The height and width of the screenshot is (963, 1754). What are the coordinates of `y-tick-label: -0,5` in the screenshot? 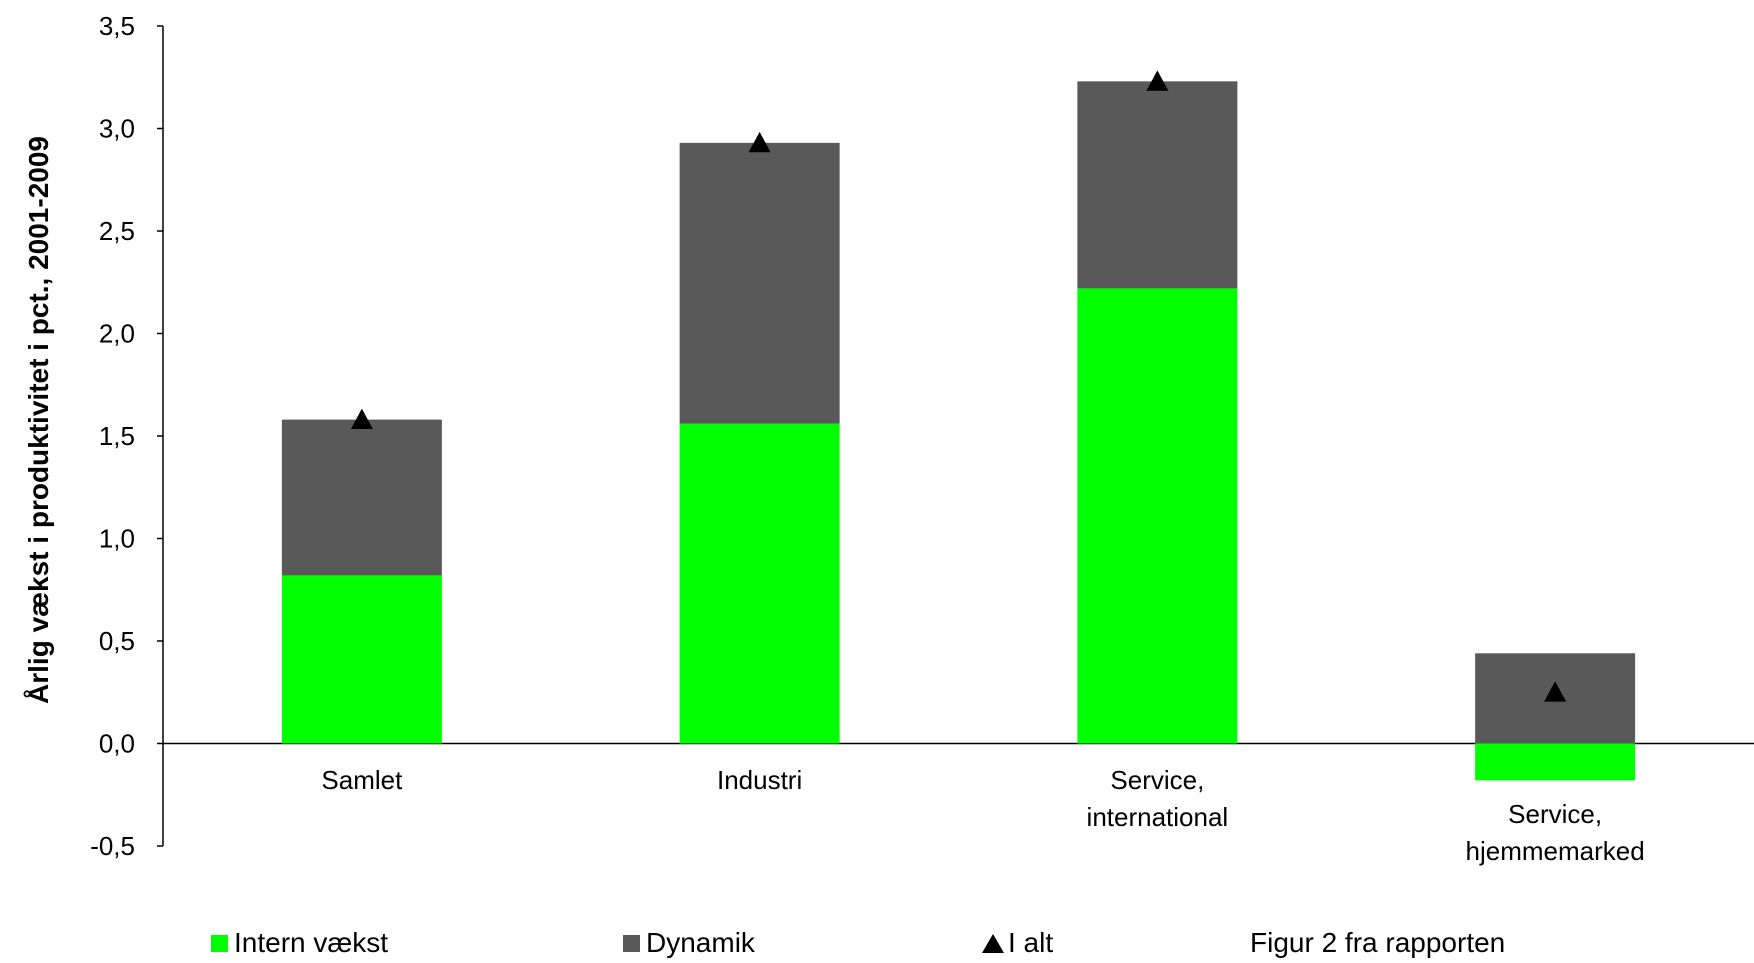 It's located at (112, 846).